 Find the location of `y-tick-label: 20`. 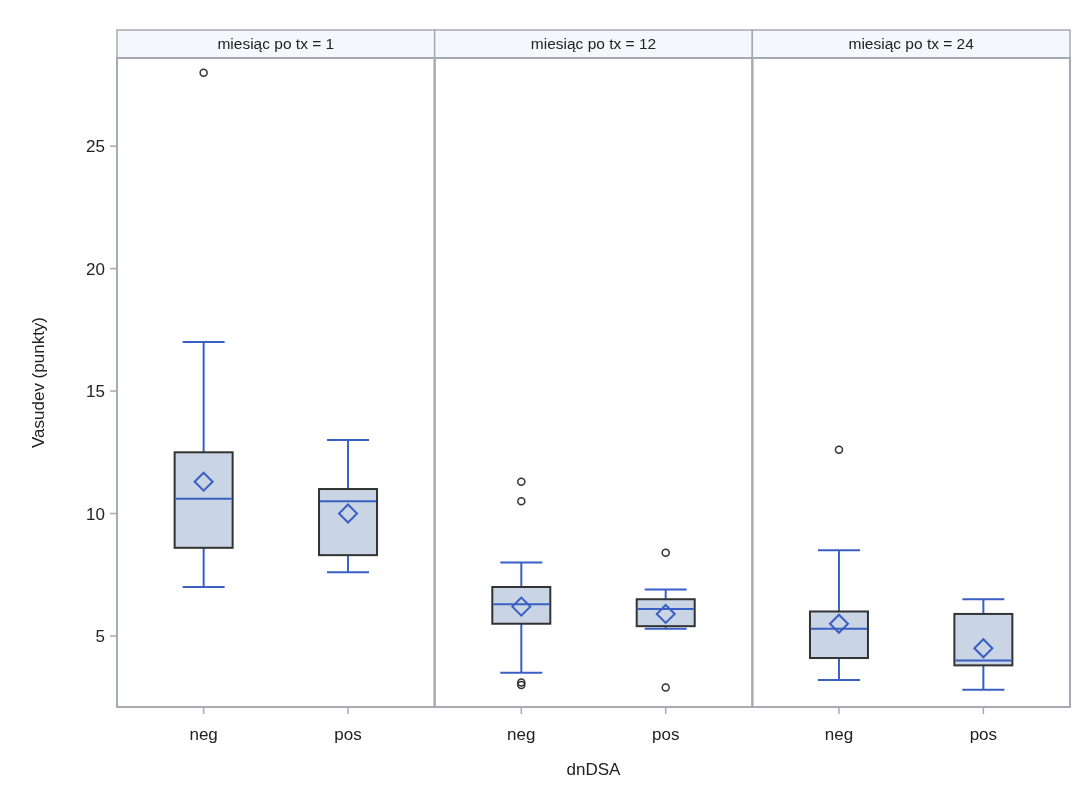

y-tick-label: 20 is located at coordinates (95, 269).